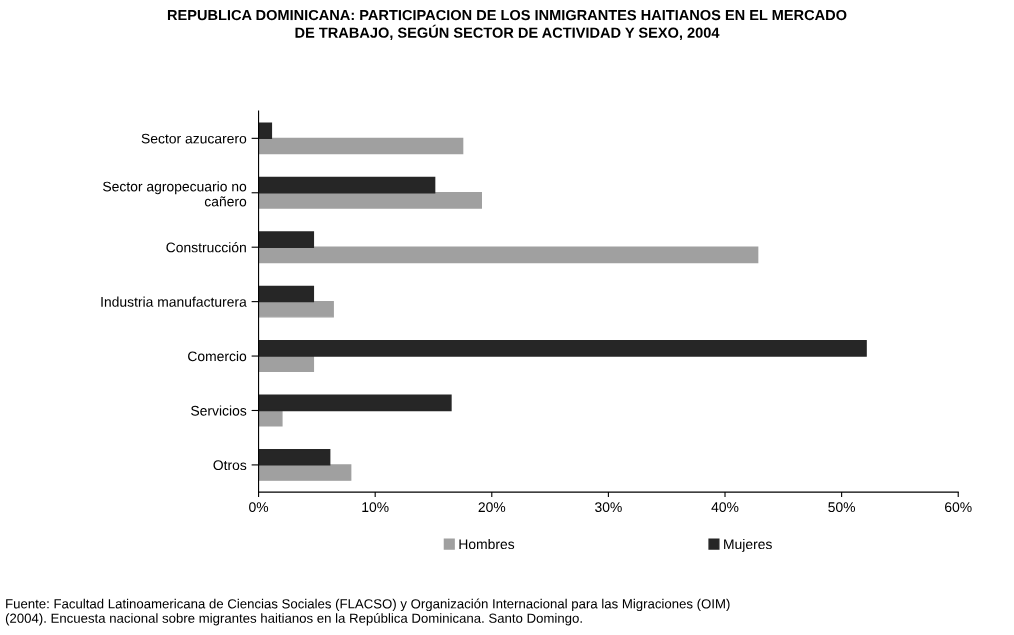 The width and height of the screenshot is (1014, 635). What do you see at coordinates (958, 507) in the screenshot?
I see `x-tick-label: 60%` at bounding box center [958, 507].